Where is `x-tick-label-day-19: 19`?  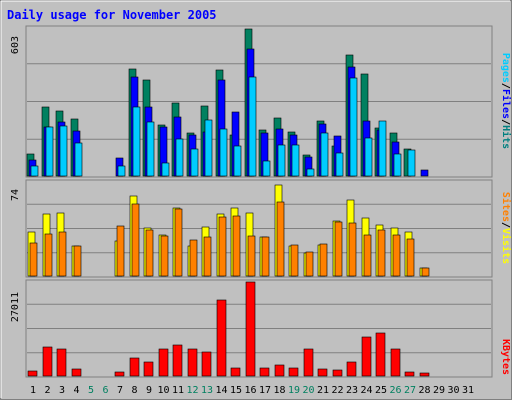
x-tick-label-day-19: 19 is located at coordinates (294, 390).